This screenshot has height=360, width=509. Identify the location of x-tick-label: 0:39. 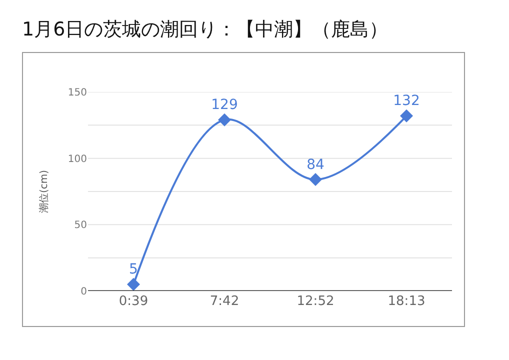
(133, 301).